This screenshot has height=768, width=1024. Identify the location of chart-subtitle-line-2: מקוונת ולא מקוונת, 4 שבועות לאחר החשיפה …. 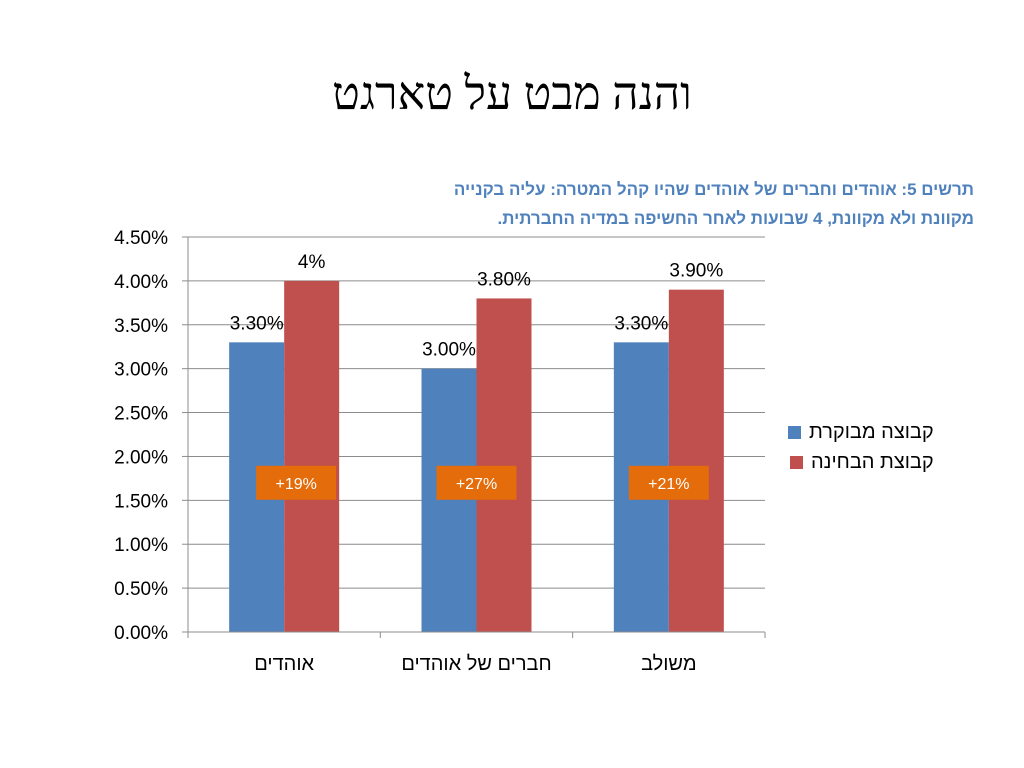
(735, 218).